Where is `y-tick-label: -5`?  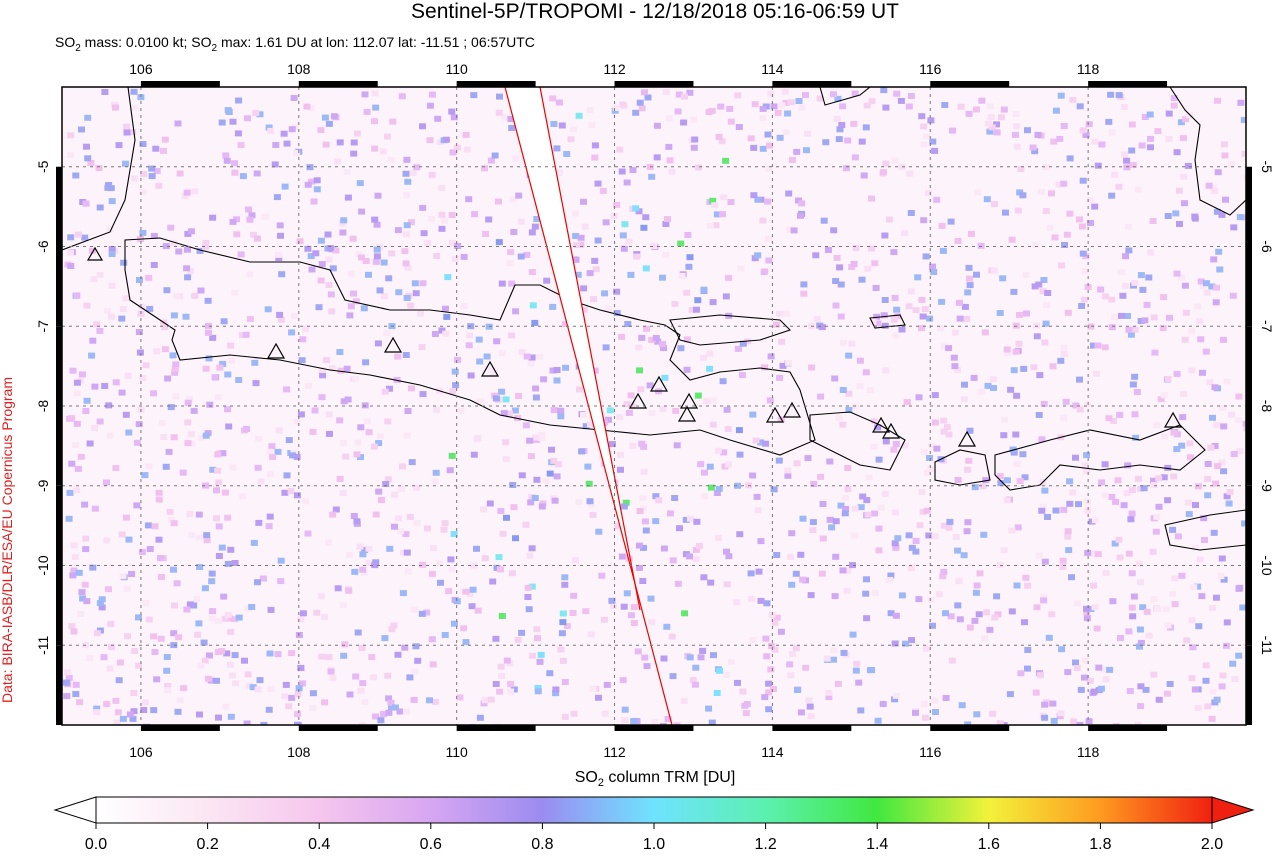
y-tick-label: -5 is located at coordinates (43, 166).